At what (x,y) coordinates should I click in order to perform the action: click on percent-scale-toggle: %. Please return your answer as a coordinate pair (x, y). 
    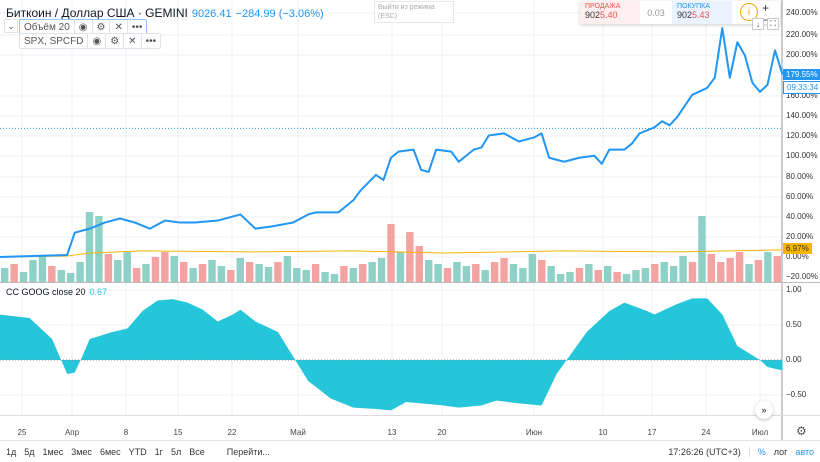
    Looking at the image, I should click on (757, 451).